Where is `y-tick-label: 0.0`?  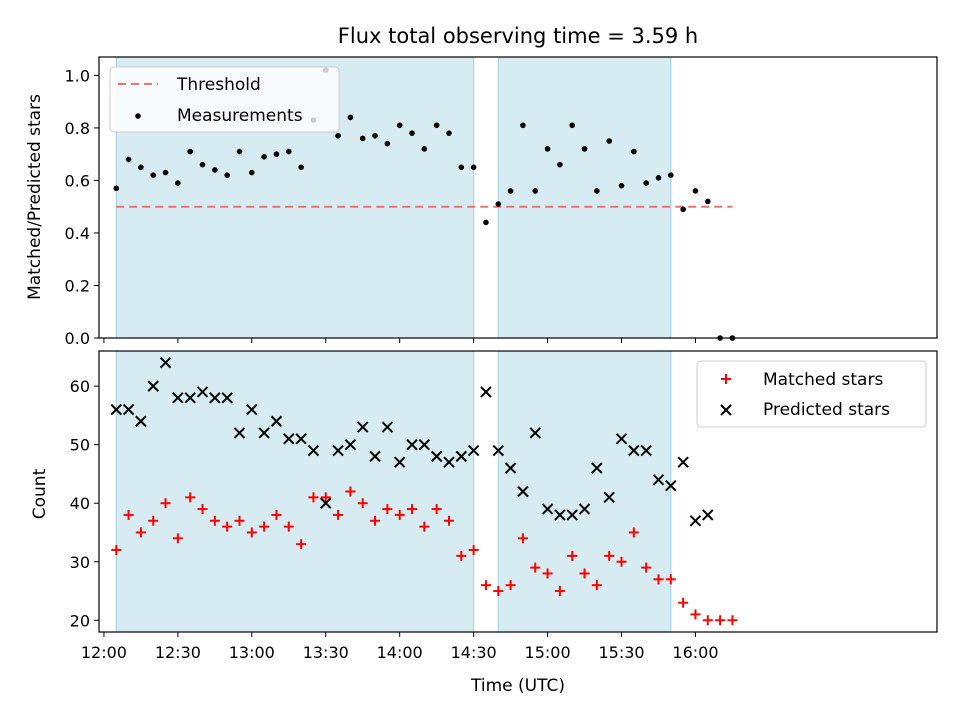
y-tick-label: 0.0 is located at coordinates (77, 338).